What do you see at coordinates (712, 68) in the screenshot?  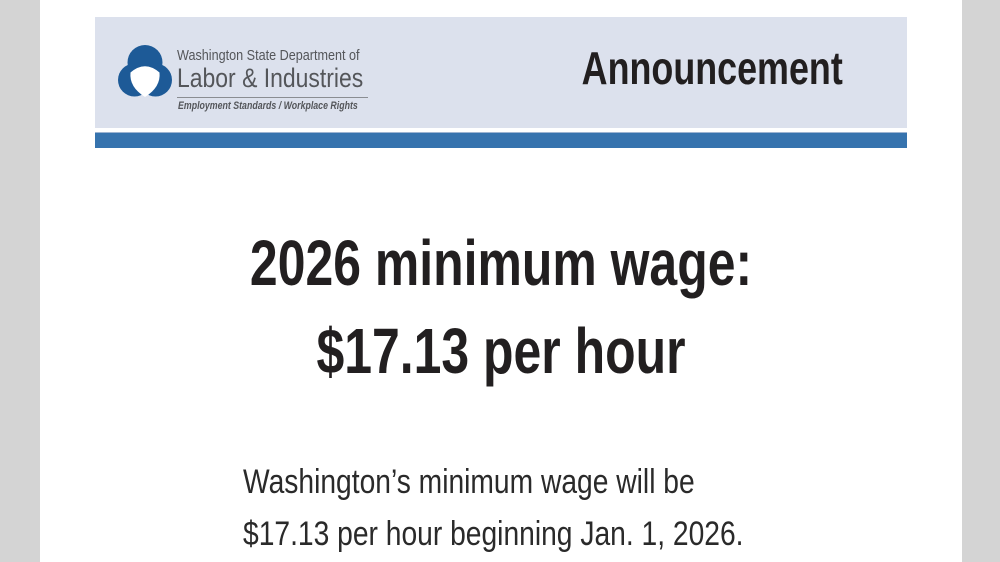 I see `banner-title: Announcement` at bounding box center [712, 68].